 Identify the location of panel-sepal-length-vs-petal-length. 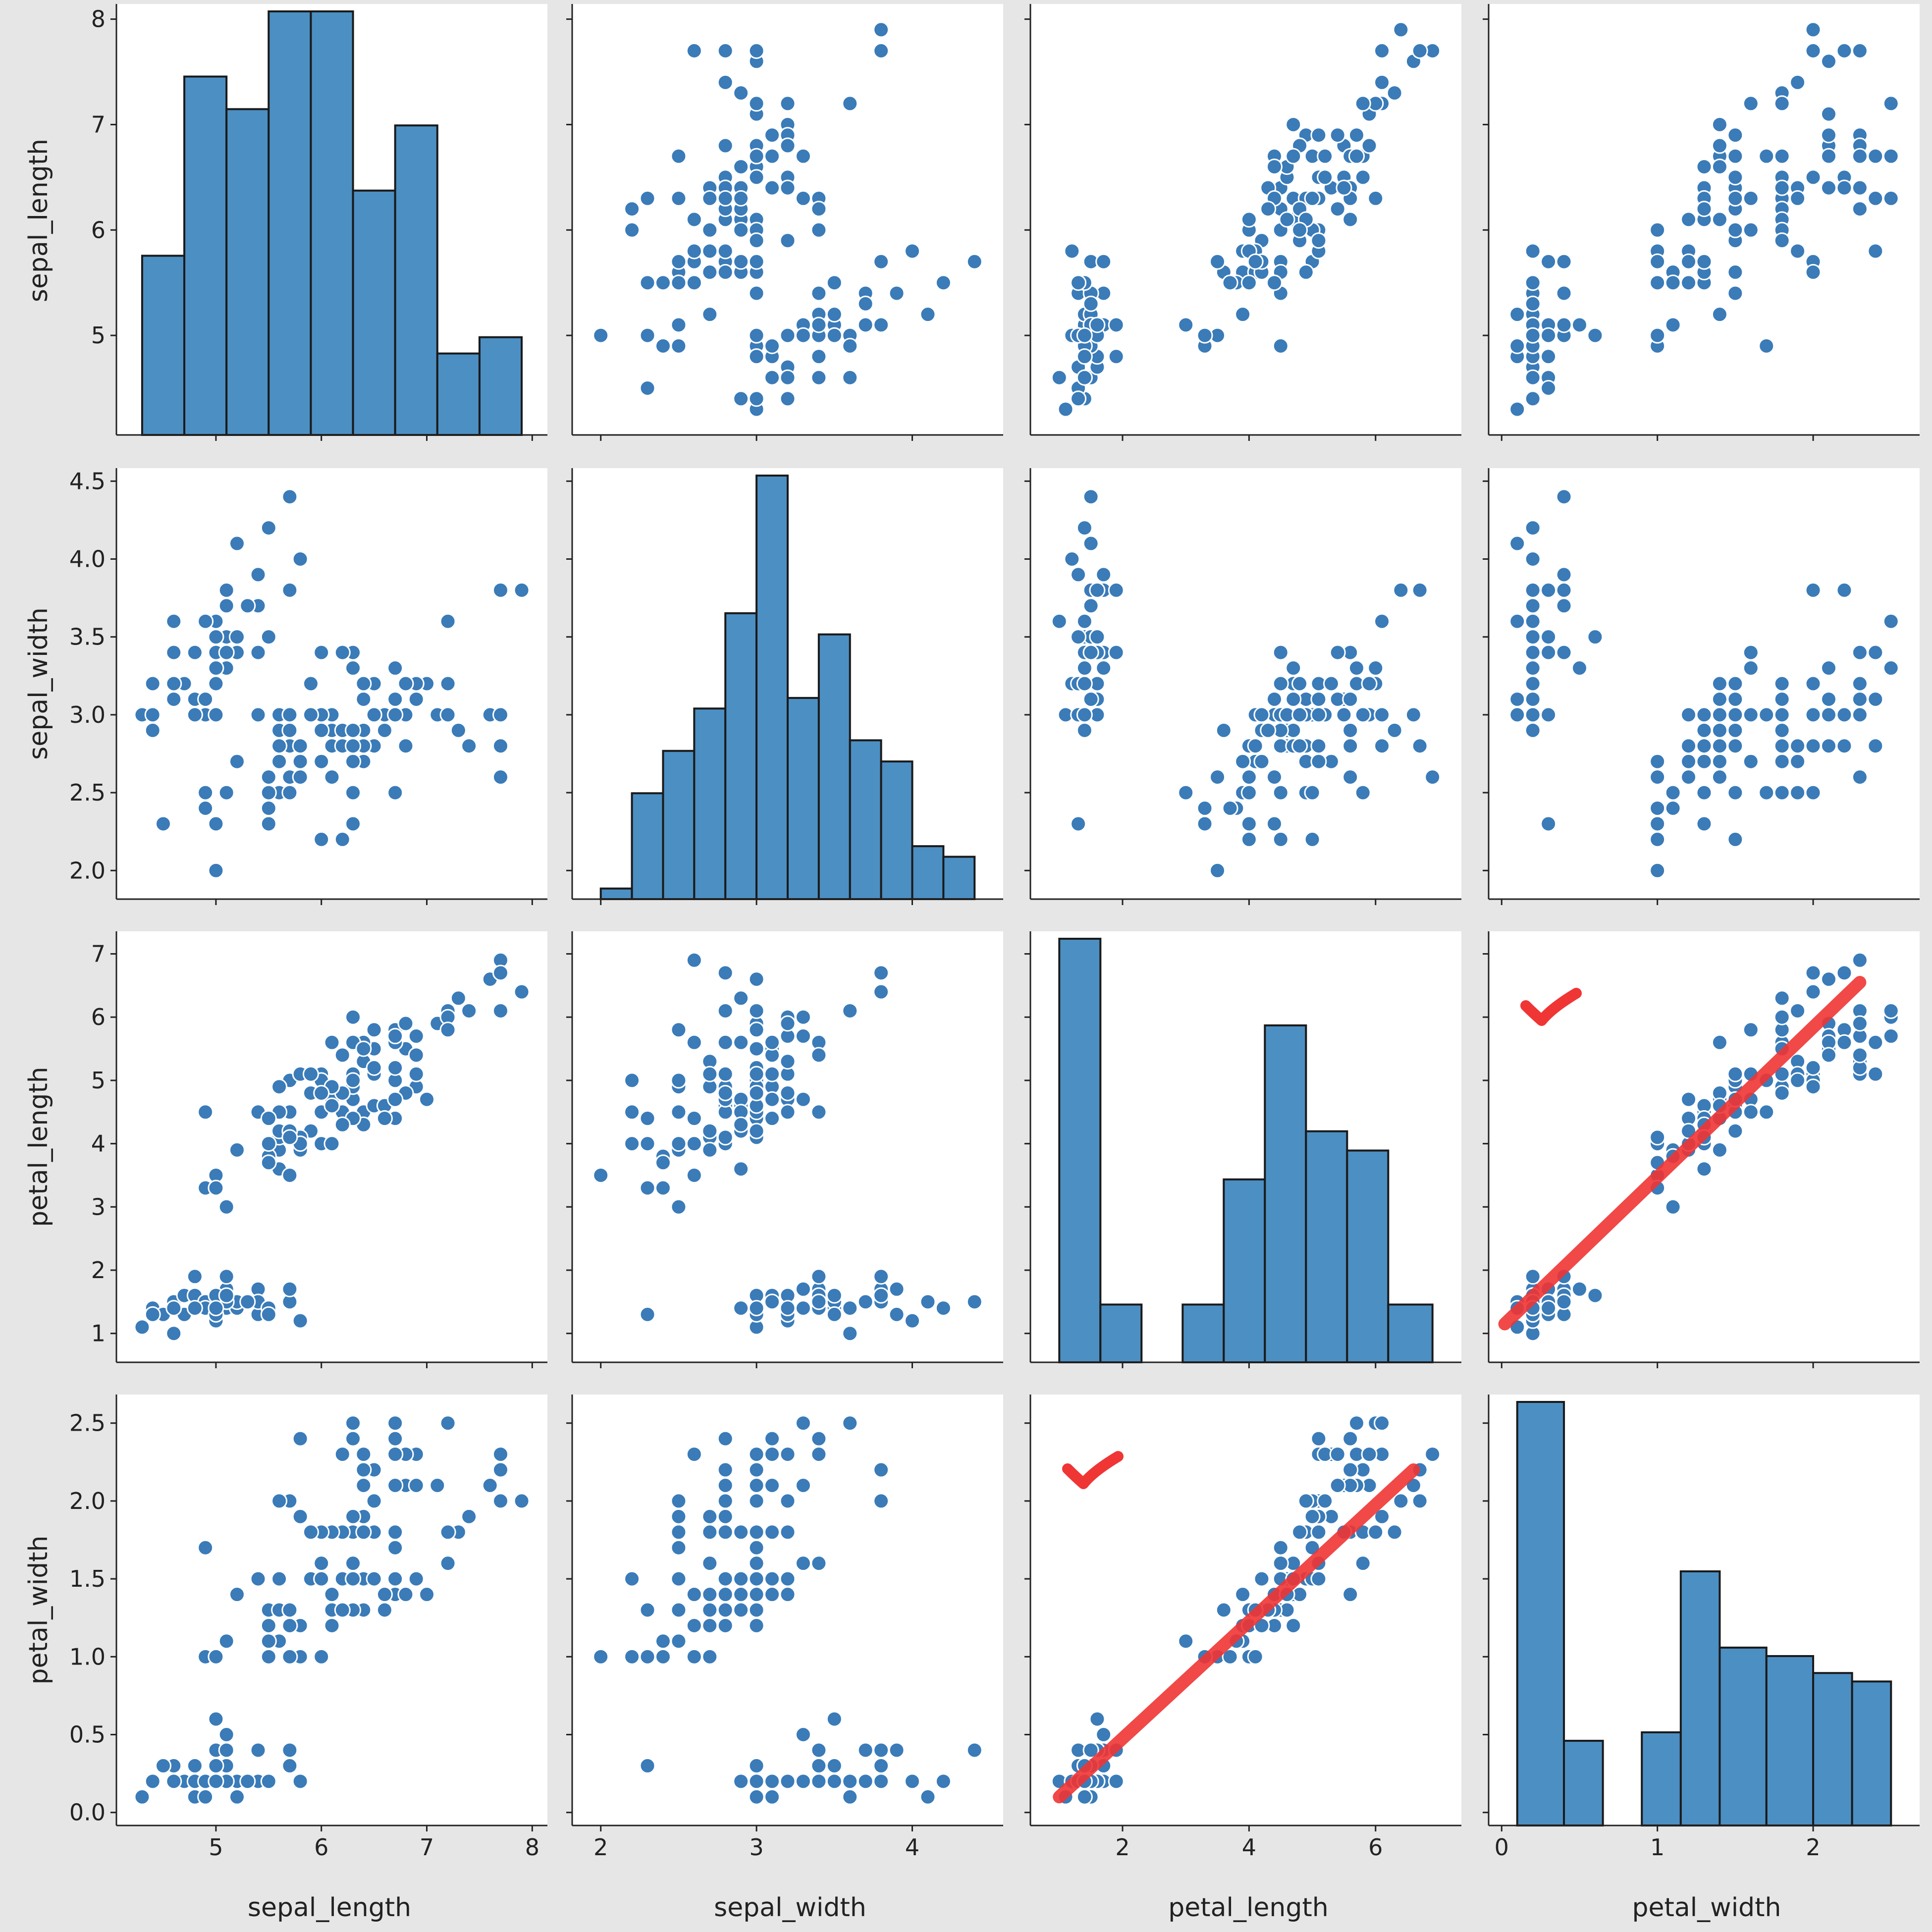
(1242, 223).